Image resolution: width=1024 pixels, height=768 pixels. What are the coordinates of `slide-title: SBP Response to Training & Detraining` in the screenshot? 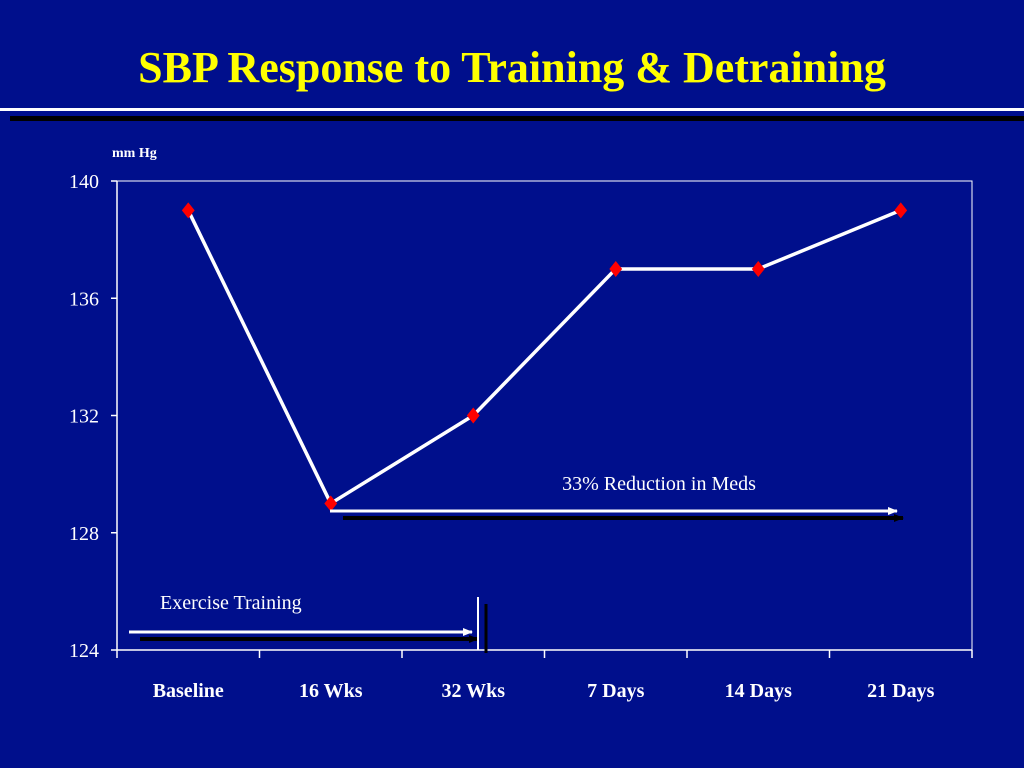 It's located at (512, 67).